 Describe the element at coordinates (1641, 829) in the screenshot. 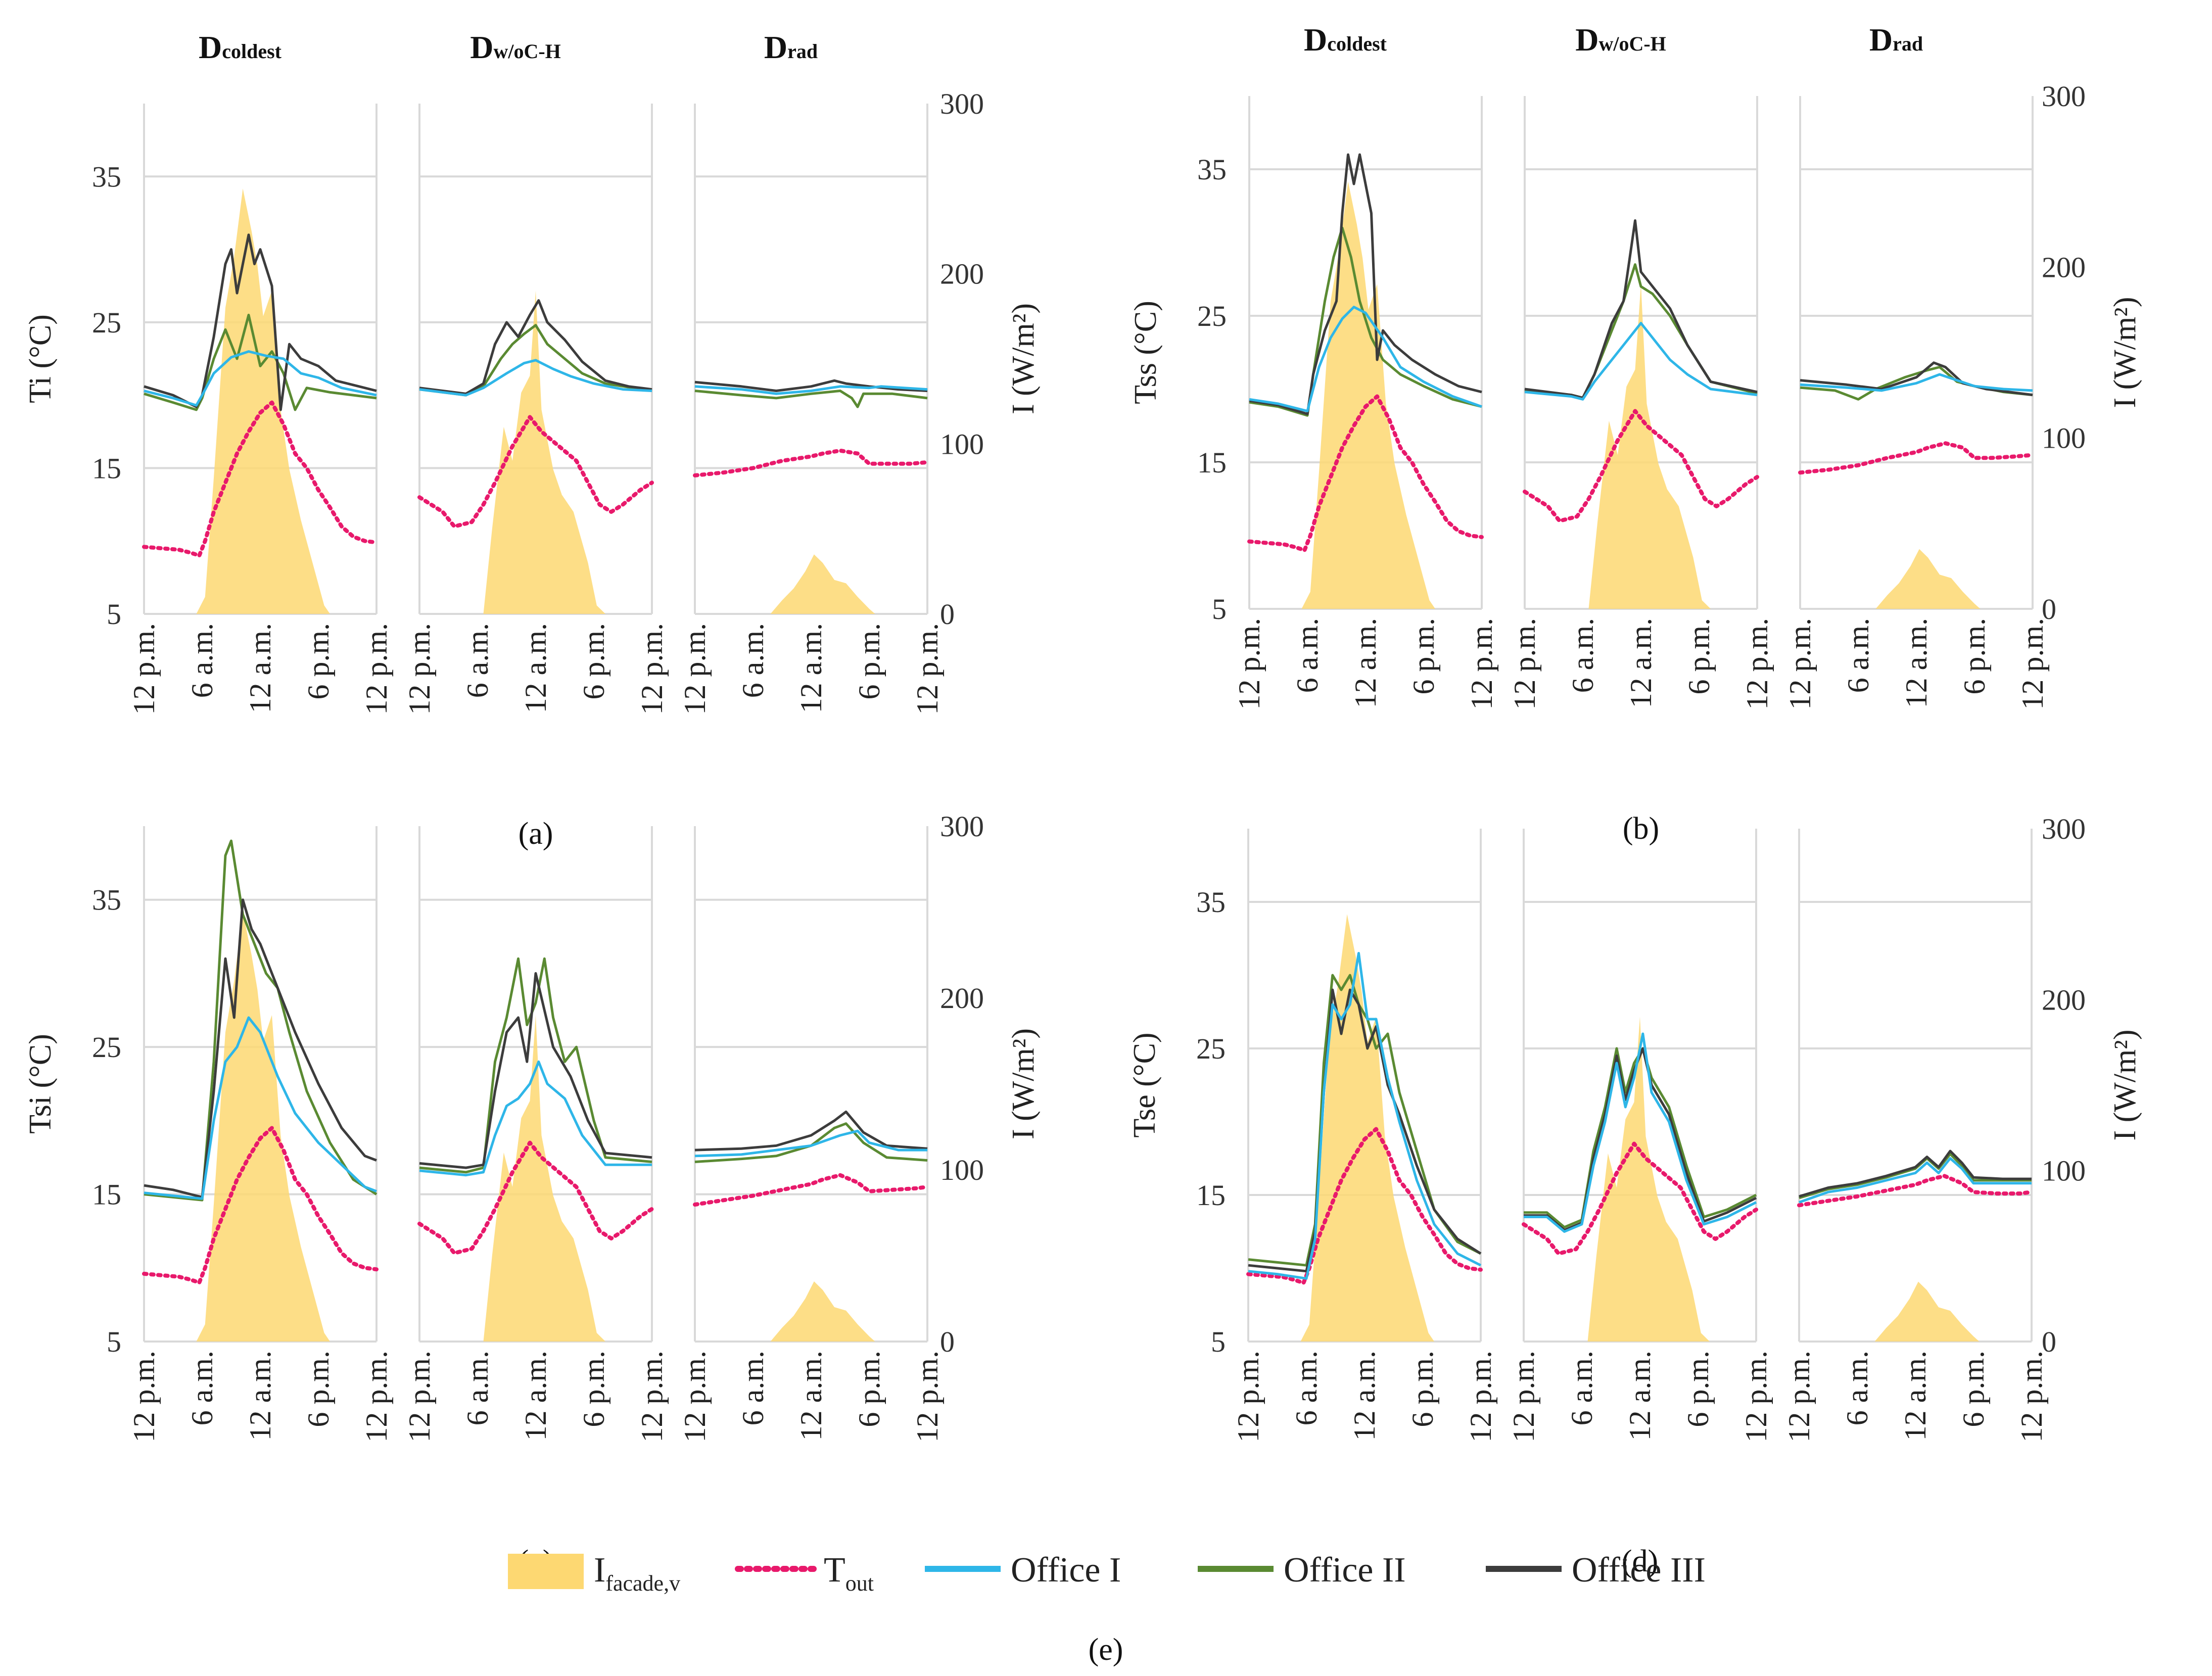

I see `panel-caption: (b)` at that location.